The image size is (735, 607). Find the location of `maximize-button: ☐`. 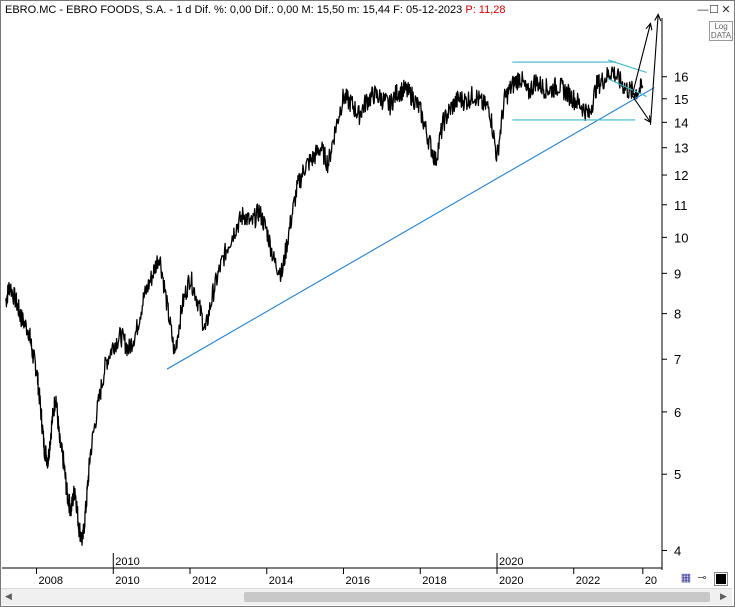

maximize-button: ☐ is located at coordinates (714, 10).